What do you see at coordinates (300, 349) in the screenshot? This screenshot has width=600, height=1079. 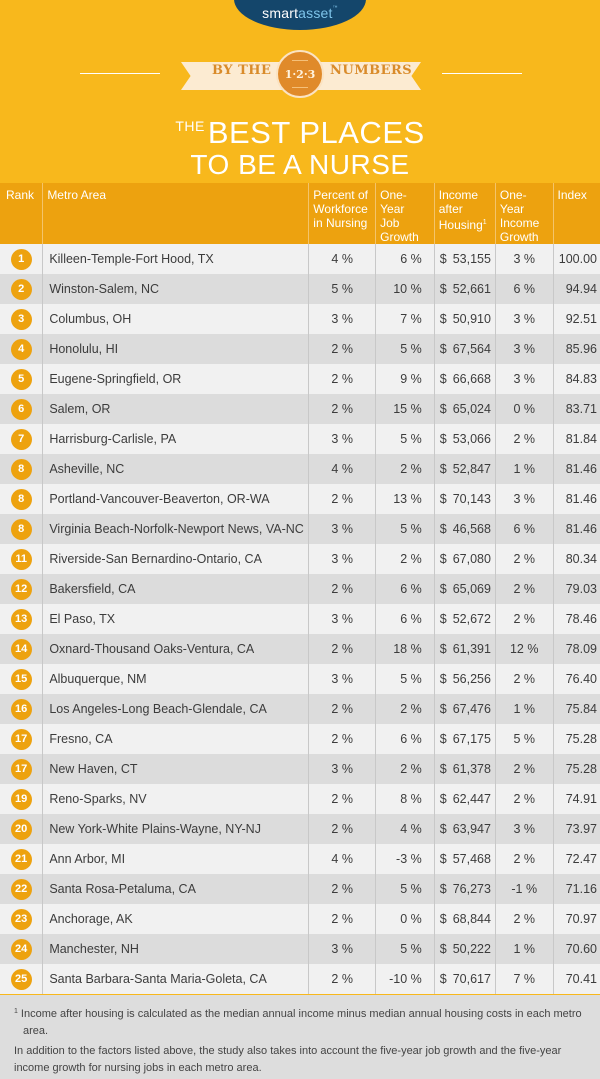 I see `table-row: 4 Honolulu, HI 2 % 5 % $67,564 3 % 85.96` at bounding box center [300, 349].